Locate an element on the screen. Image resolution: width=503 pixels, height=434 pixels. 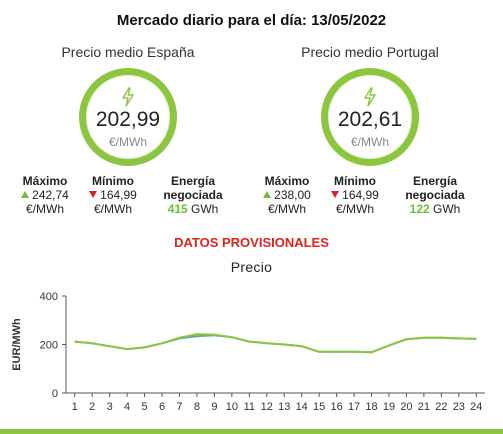
x-tick-label: 13 is located at coordinates (284, 407).